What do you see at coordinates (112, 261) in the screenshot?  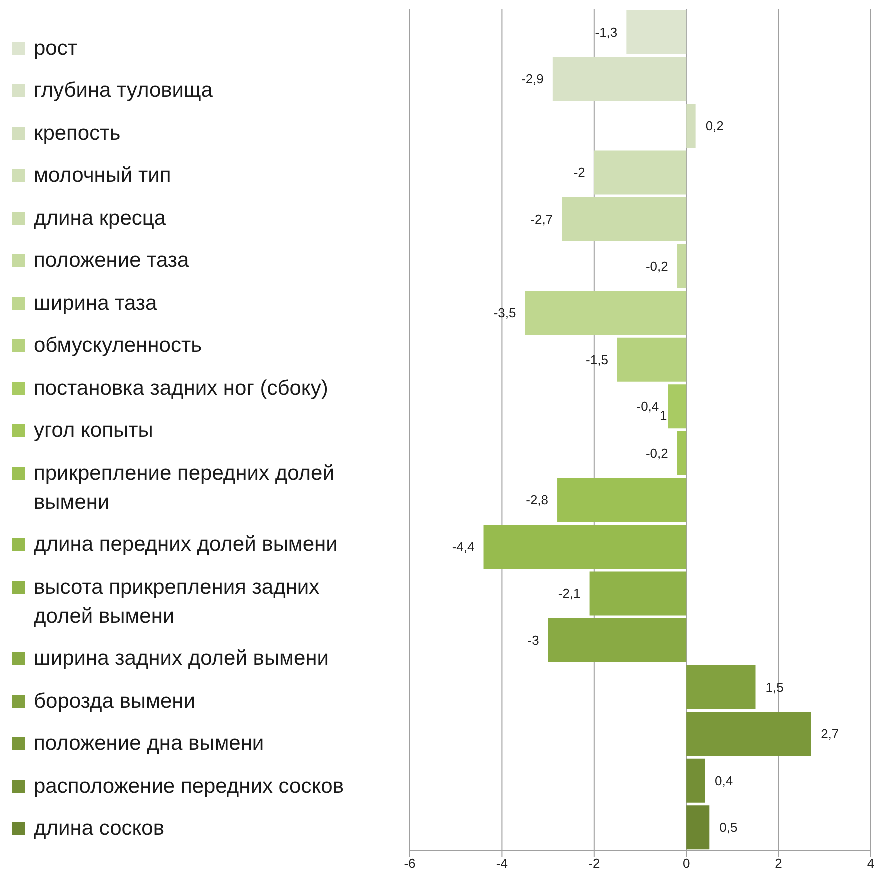 I see `legend-label: положение таза` at bounding box center [112, 261].